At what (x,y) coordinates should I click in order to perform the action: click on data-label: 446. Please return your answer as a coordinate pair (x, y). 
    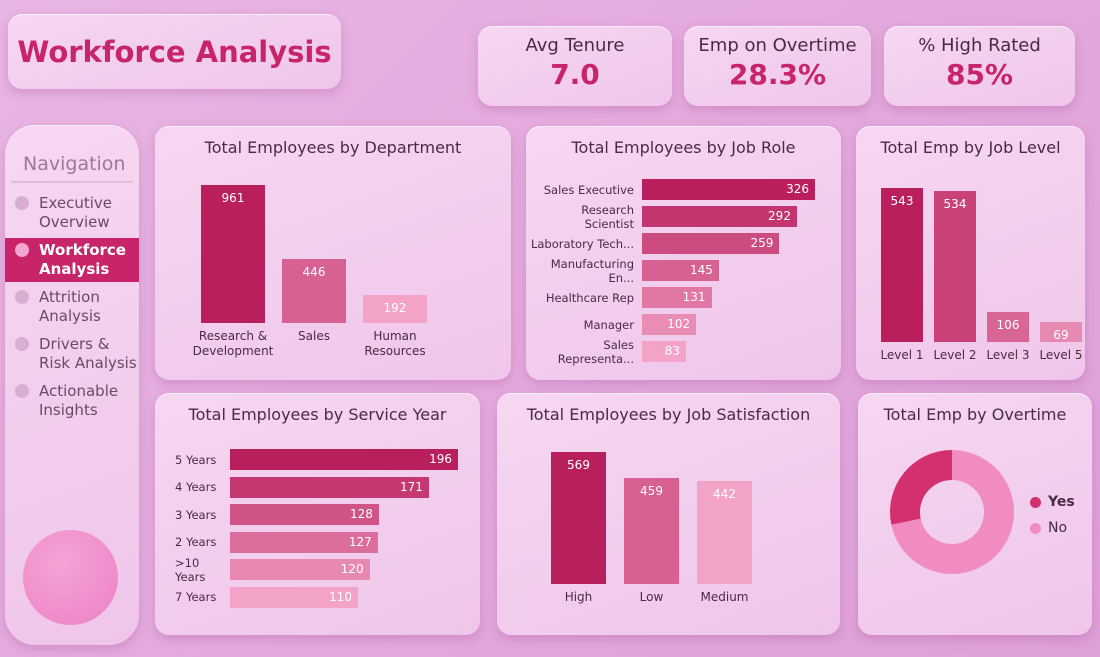
    Looking at the image, I should click on (314, 271).